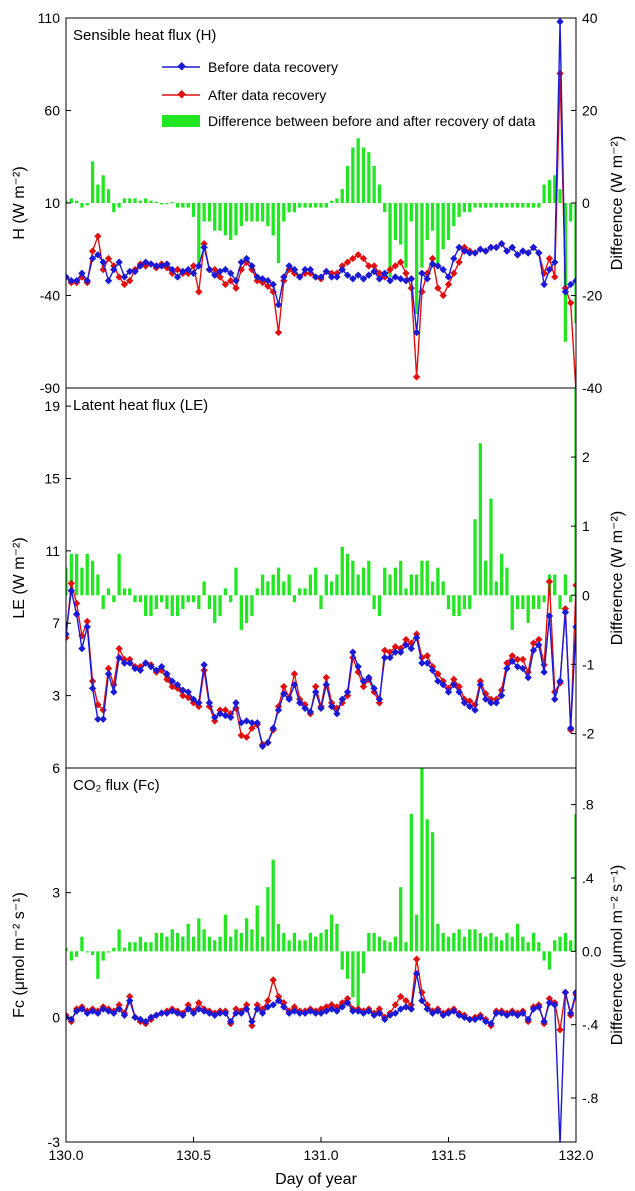 Image resolution: width=635 pixels, height=1191 pixels. What do you see at coordinates (590, 111) in the screenshot?
I see `y2-tick-label: 20` at bounding box center [590, 111].